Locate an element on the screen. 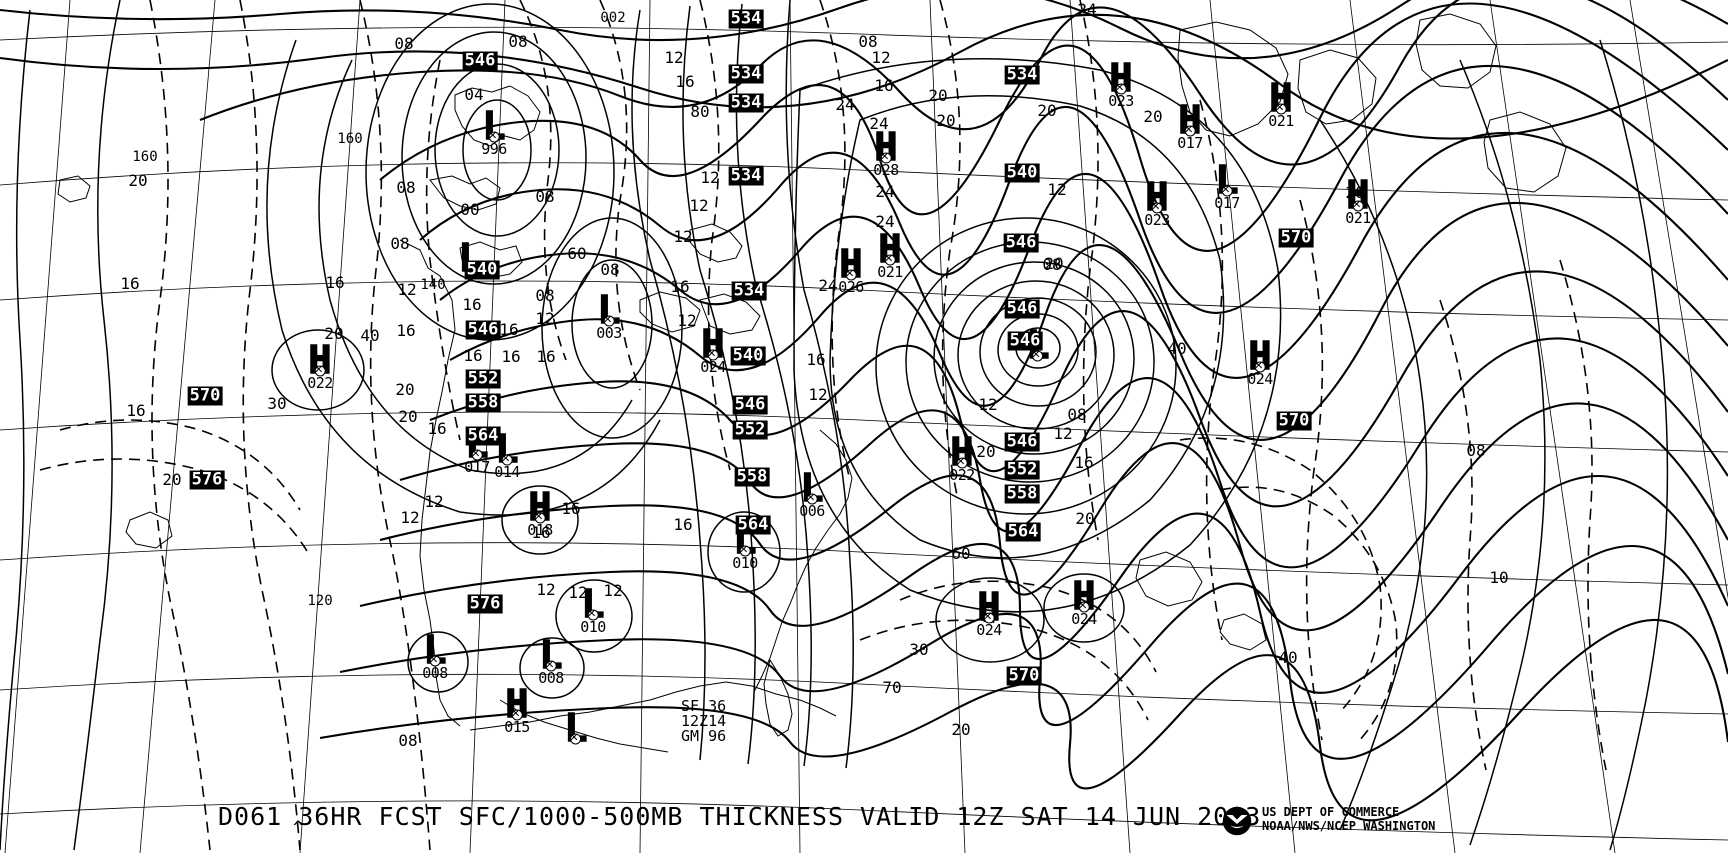 Image resolution: width=1728 pixels, height=853 pixels. thickness-label-10: 546 is located at coordinates (1025, 340).